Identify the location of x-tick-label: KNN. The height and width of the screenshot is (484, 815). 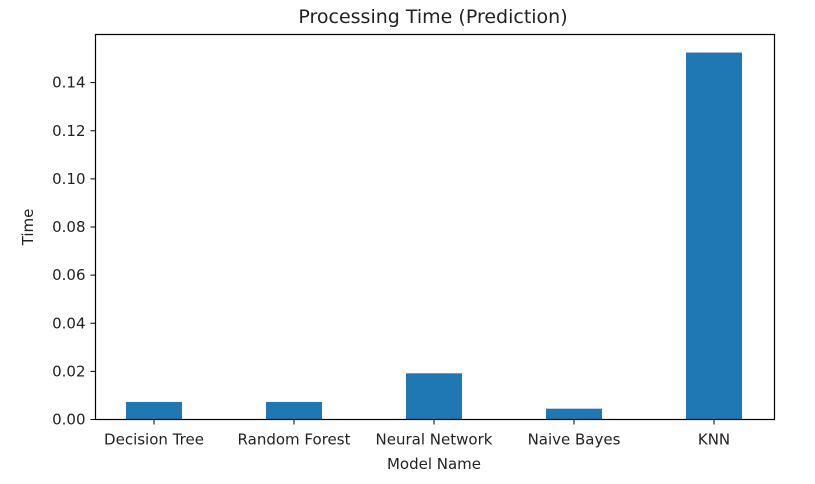
(714, 440).